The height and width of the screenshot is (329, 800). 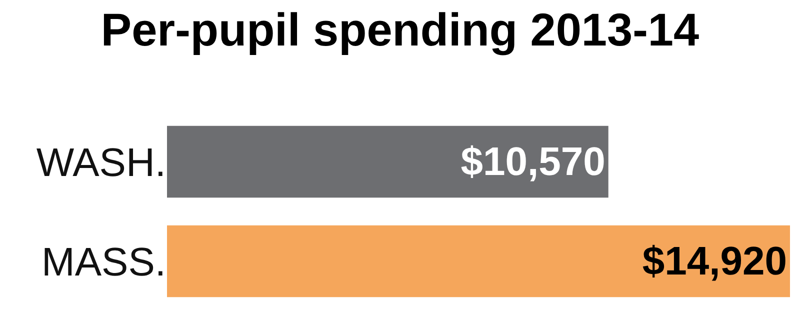 What do you see at coordinates (533, 162) in the screenshot?
I see `data-label: $10,570` at bounding box center [533, 162].